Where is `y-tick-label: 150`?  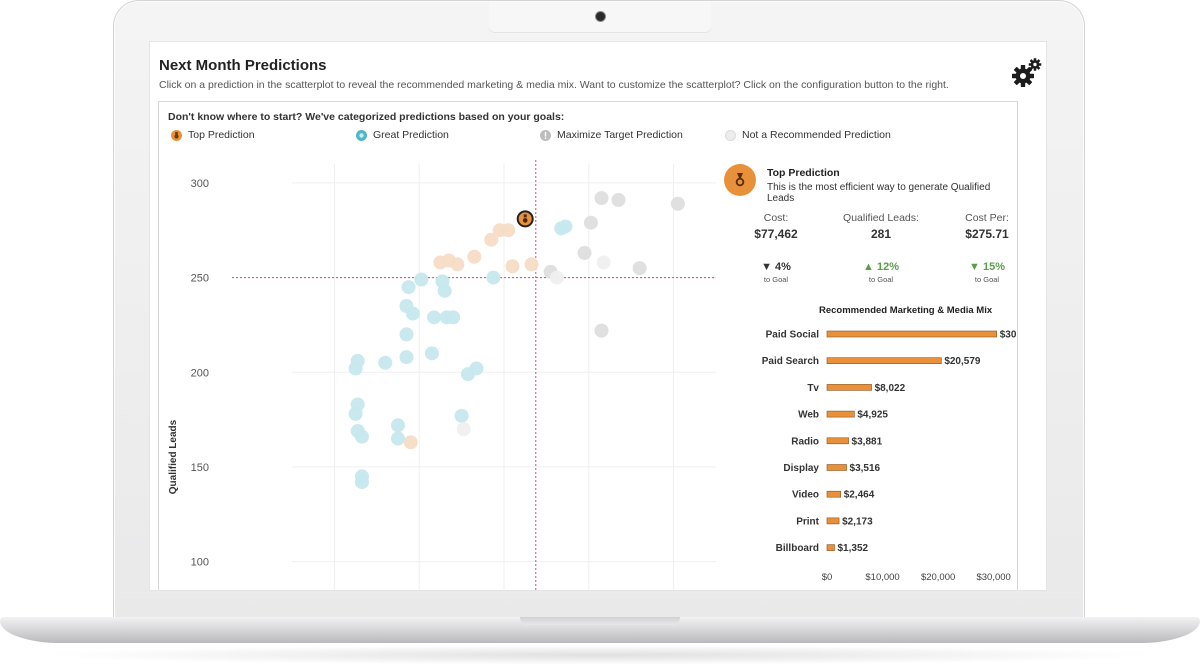
y-tick-label: 150 is located at coordinates (200, 468).